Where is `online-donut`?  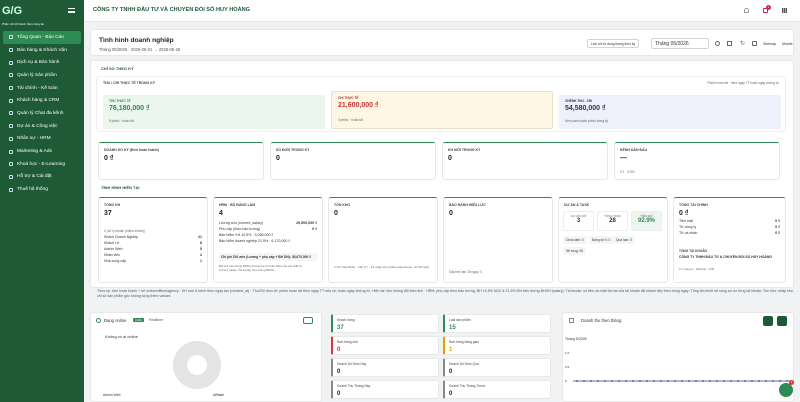 online-donut is located at coordinates (197, 365).